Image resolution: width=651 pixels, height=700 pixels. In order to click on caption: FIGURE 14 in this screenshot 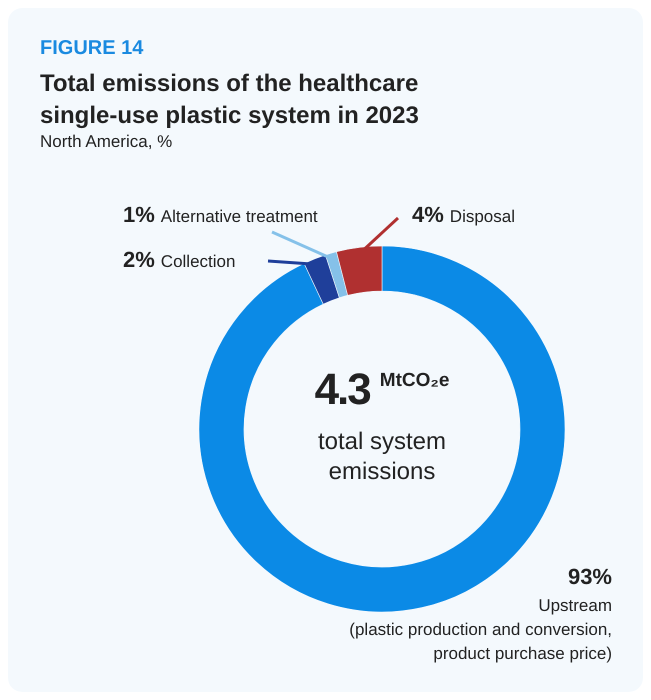, I will do `click(92, 48)`.